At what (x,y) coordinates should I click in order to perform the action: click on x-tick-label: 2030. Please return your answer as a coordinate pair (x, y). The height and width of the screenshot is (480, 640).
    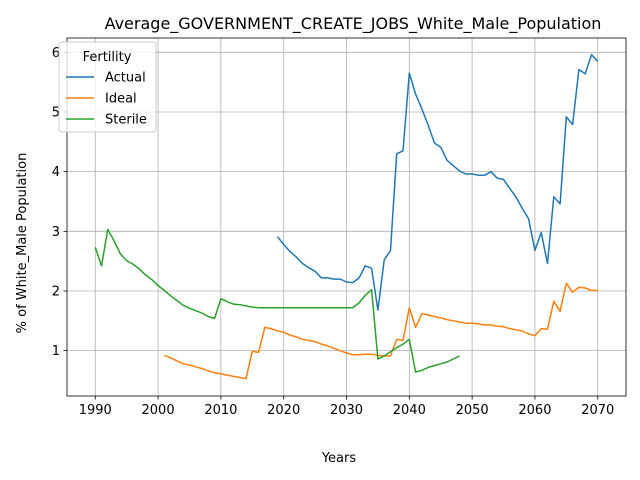
    Looking at the image, I should click on (346, 410).